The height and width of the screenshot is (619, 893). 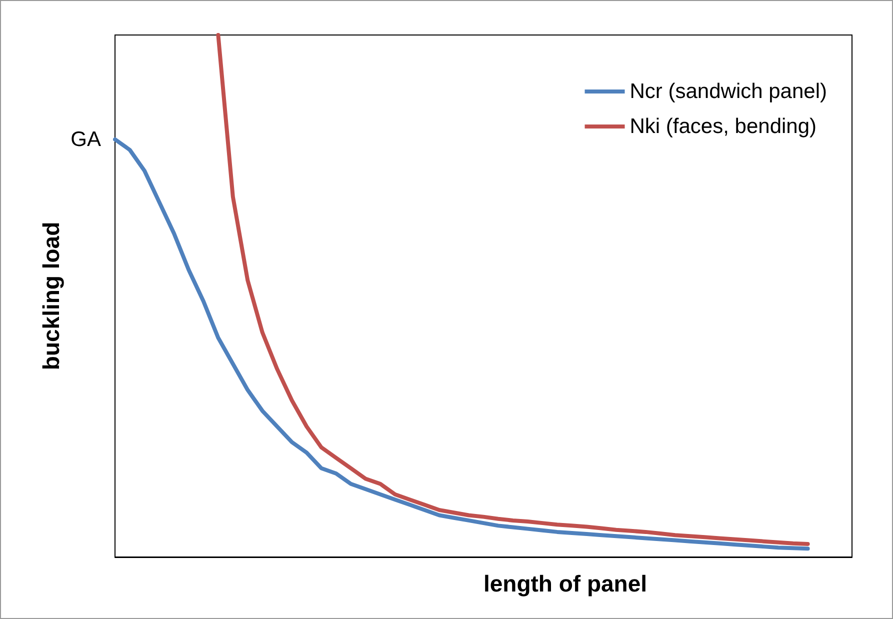 I want to click on y-axis-title: buckling load, so click(x=51, y=296).